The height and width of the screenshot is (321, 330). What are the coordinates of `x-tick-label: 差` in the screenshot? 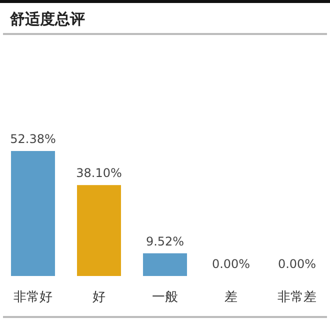 It's located at (231, 297).